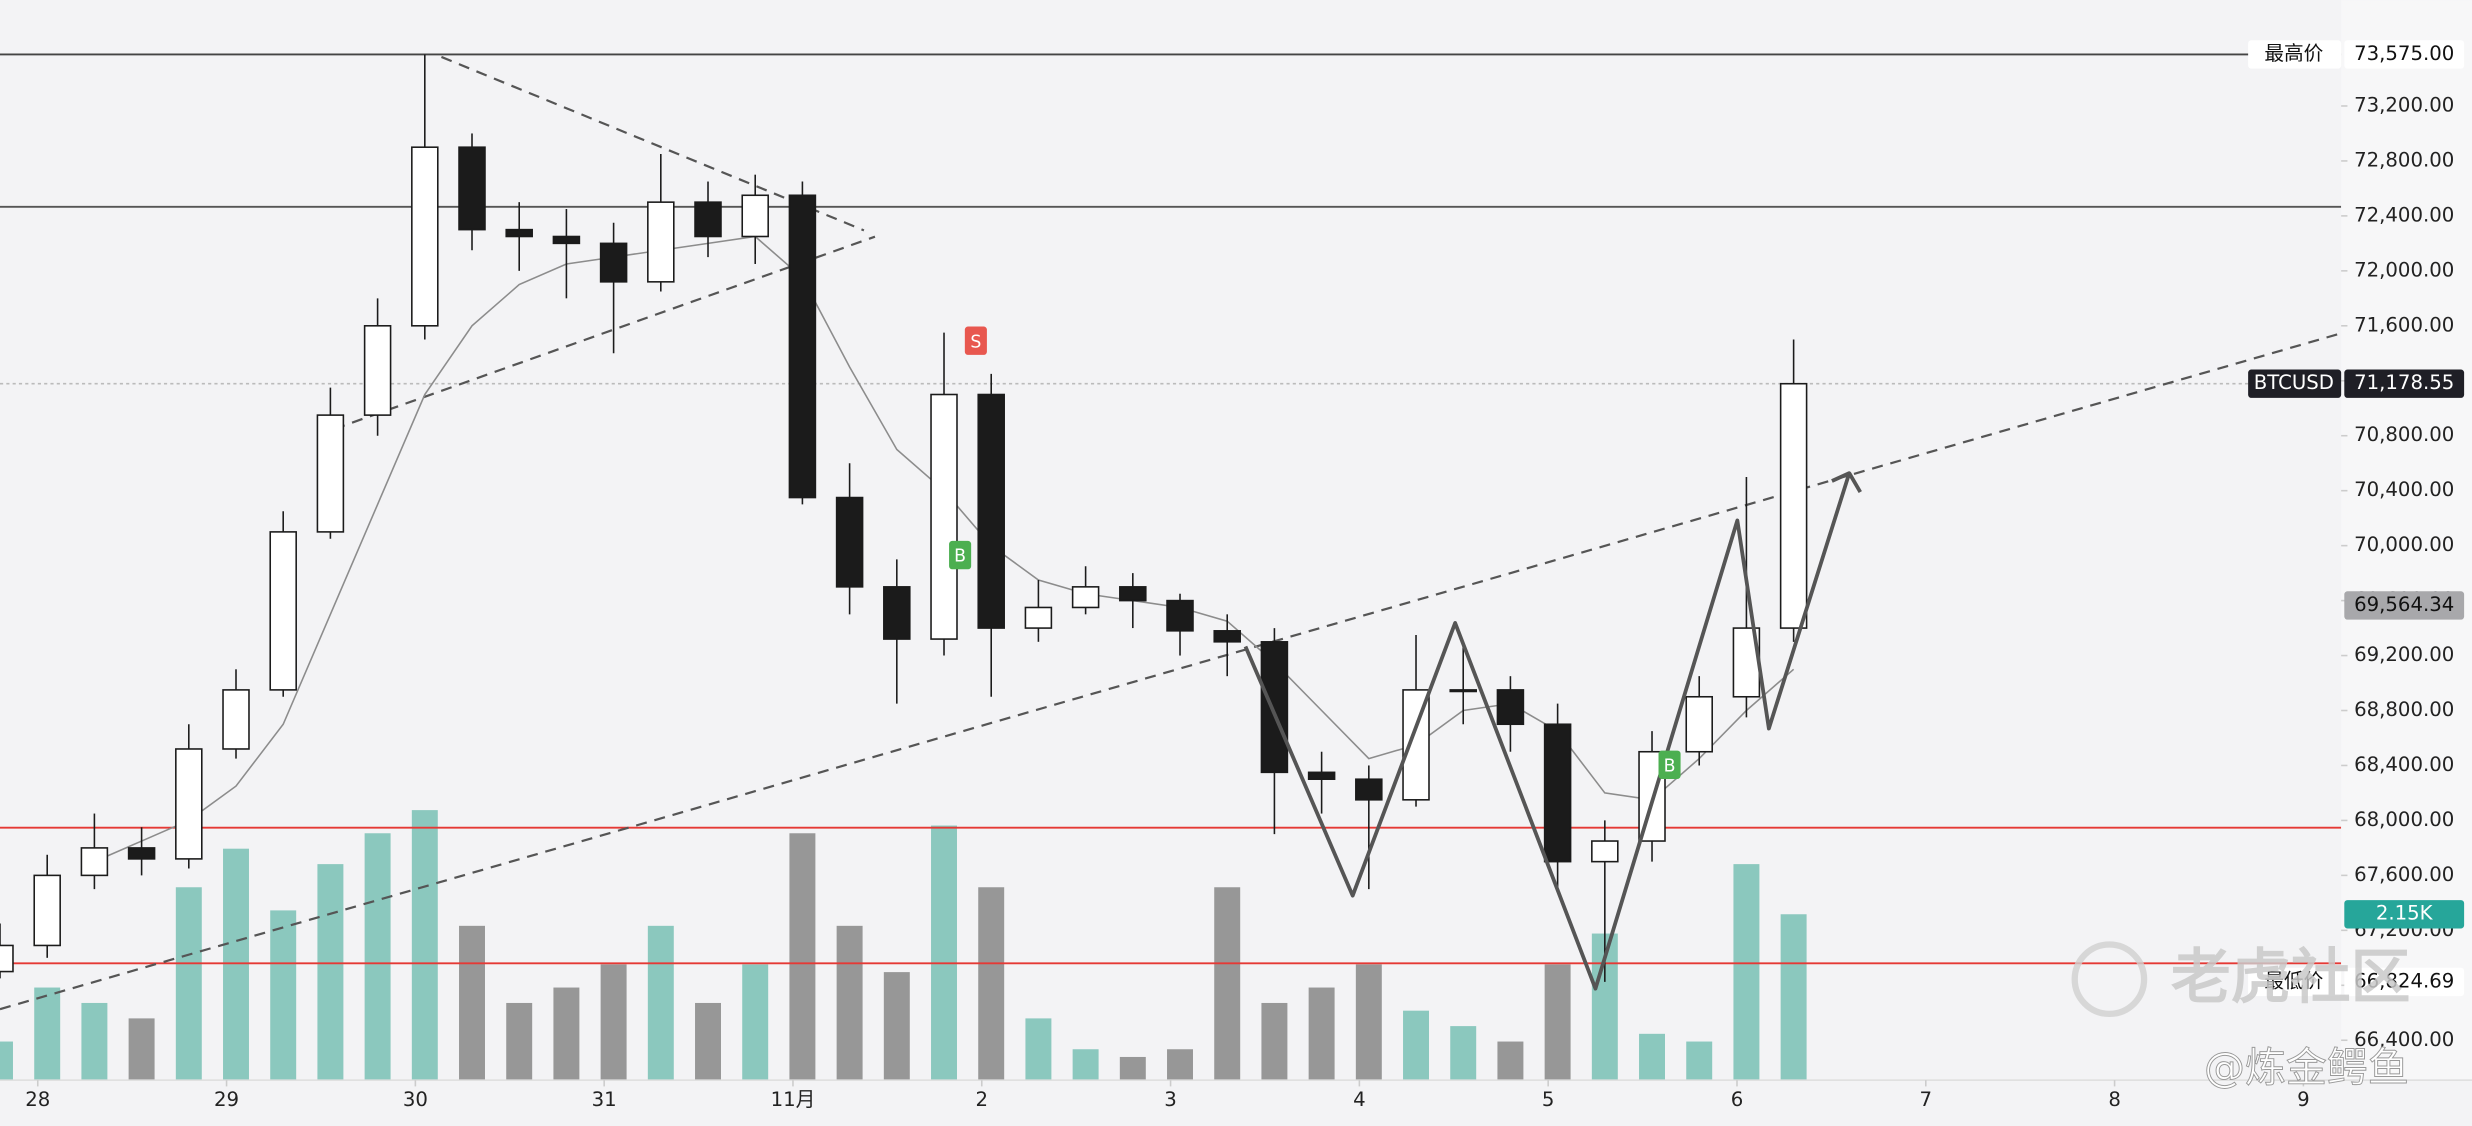  Describe the element at coordinates (2109, 979) in the screenshot. I see `watermark-logo` at that location.